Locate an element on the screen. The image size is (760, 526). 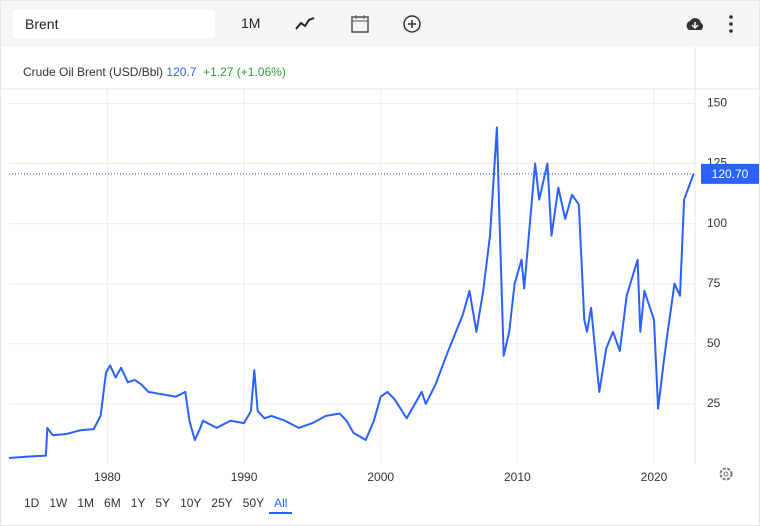
x-tick-label: 1990 is located at coordinates (244, 477).